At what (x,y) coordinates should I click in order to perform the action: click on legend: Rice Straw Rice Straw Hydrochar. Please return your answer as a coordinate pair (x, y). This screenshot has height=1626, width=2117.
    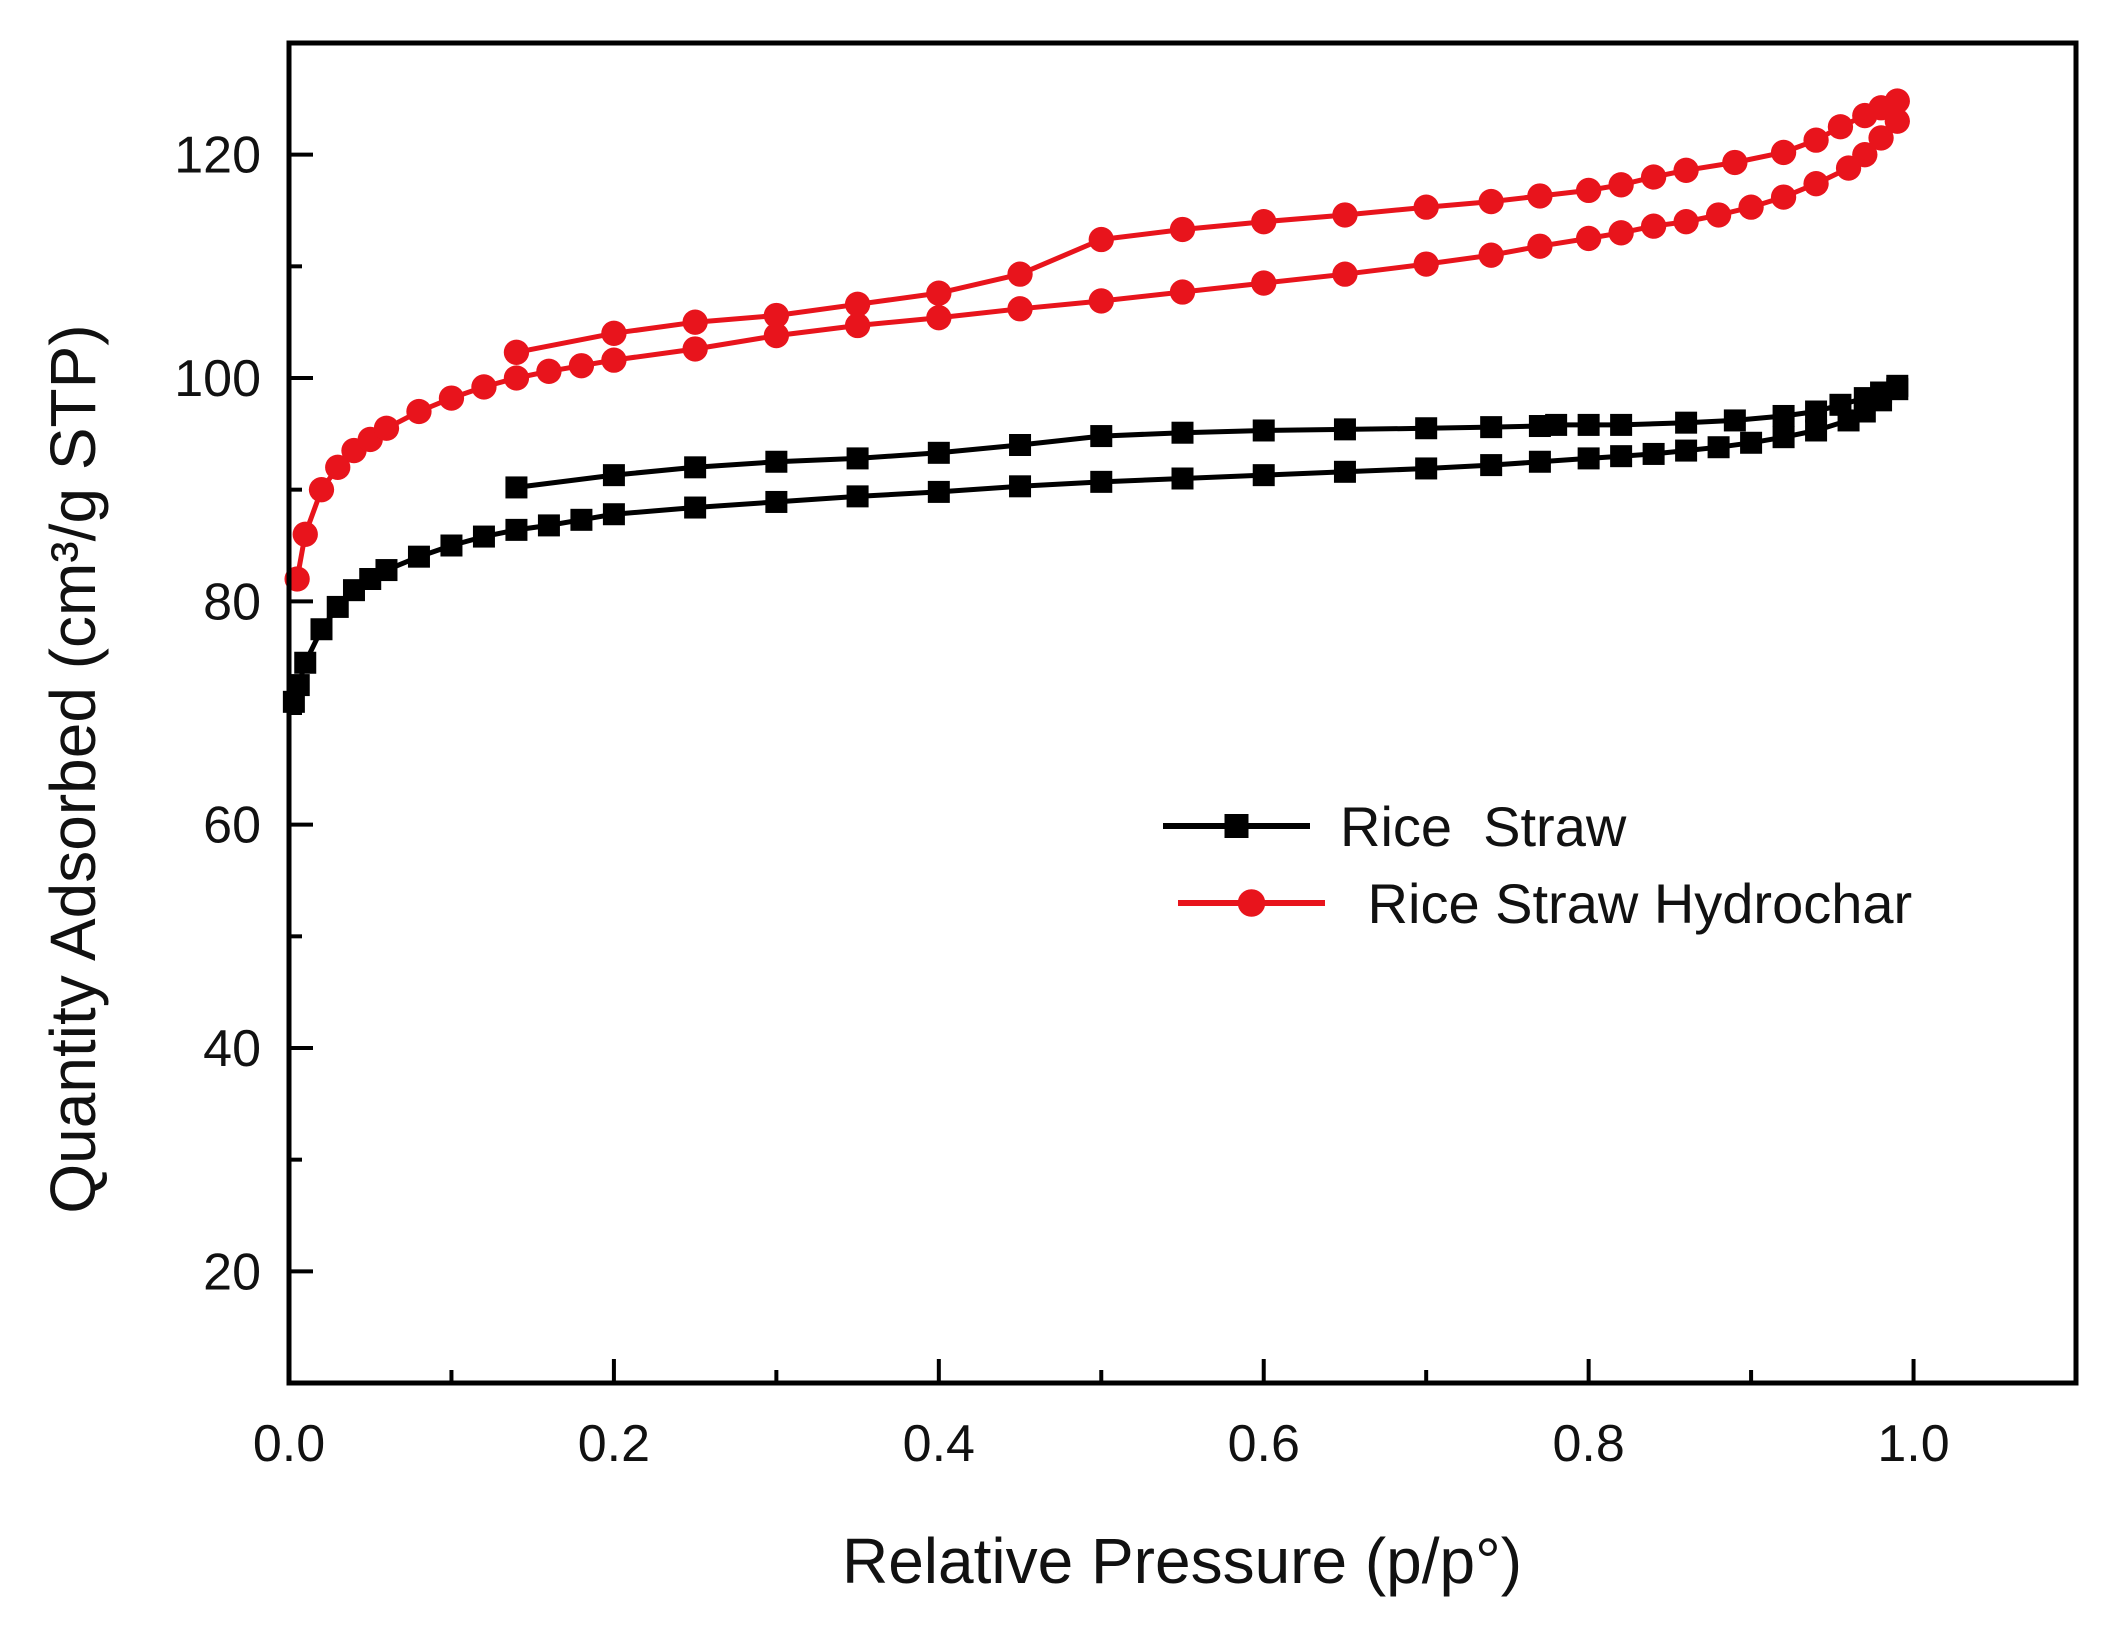
    Looking at the image, I should click on (1537, 865).